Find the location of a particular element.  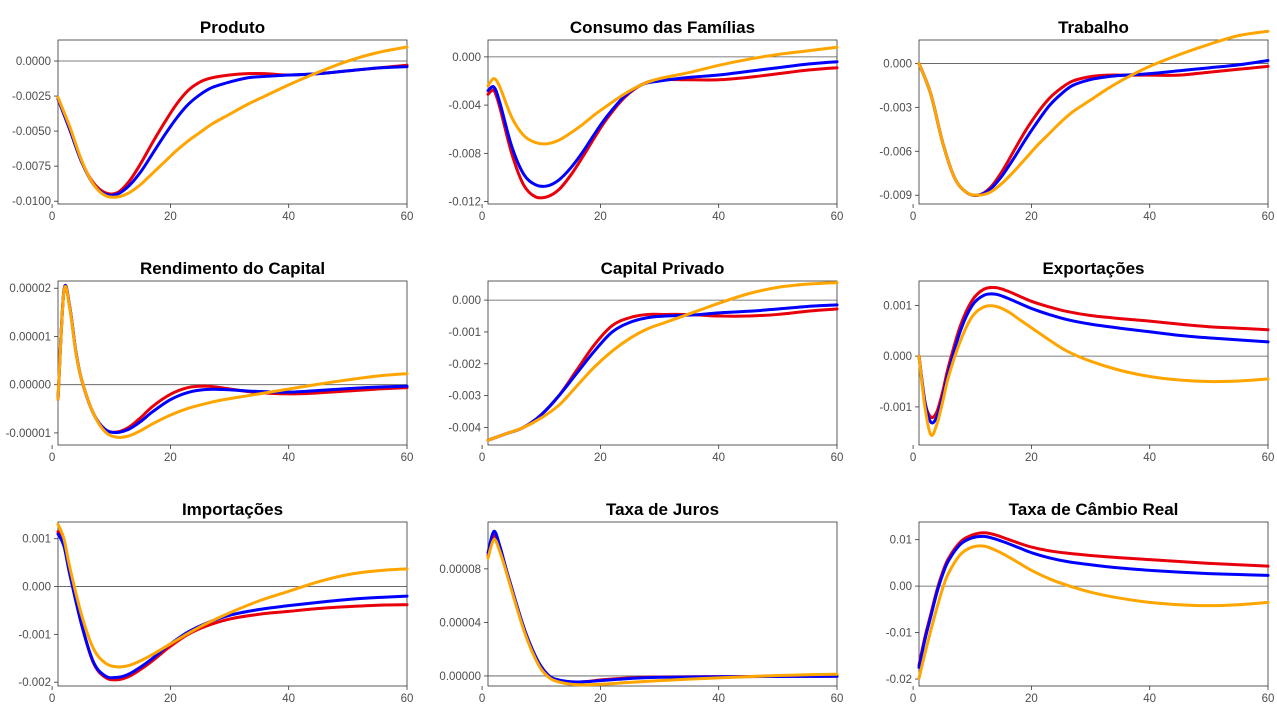

y-tick-label: -0.0025 is located at coordinates (31, 97).